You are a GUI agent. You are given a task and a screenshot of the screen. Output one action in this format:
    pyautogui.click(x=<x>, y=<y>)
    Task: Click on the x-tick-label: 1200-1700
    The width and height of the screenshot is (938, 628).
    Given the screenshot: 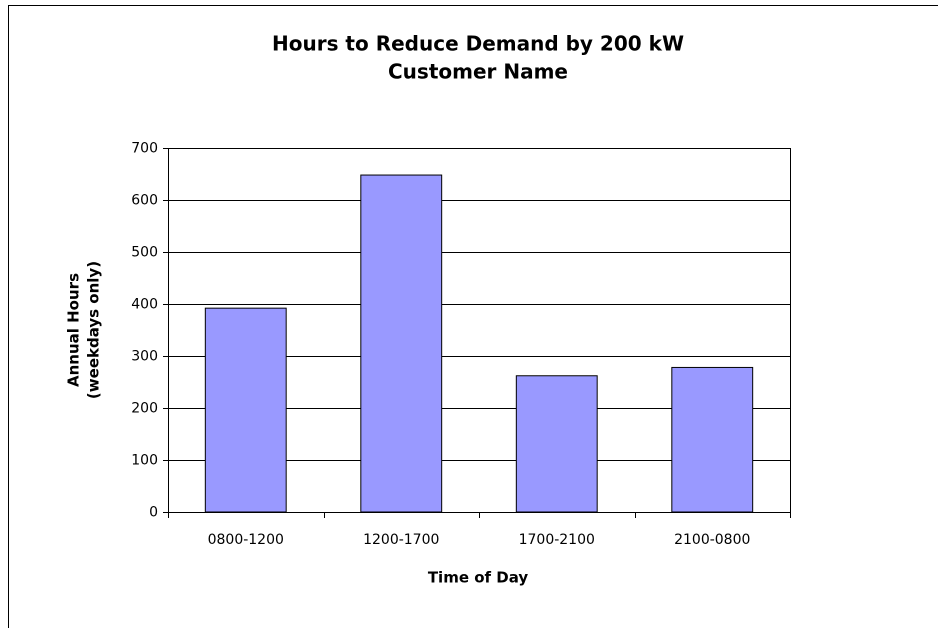 What is the action you would take?
    pyautogui.click(x=401, y=540)
    